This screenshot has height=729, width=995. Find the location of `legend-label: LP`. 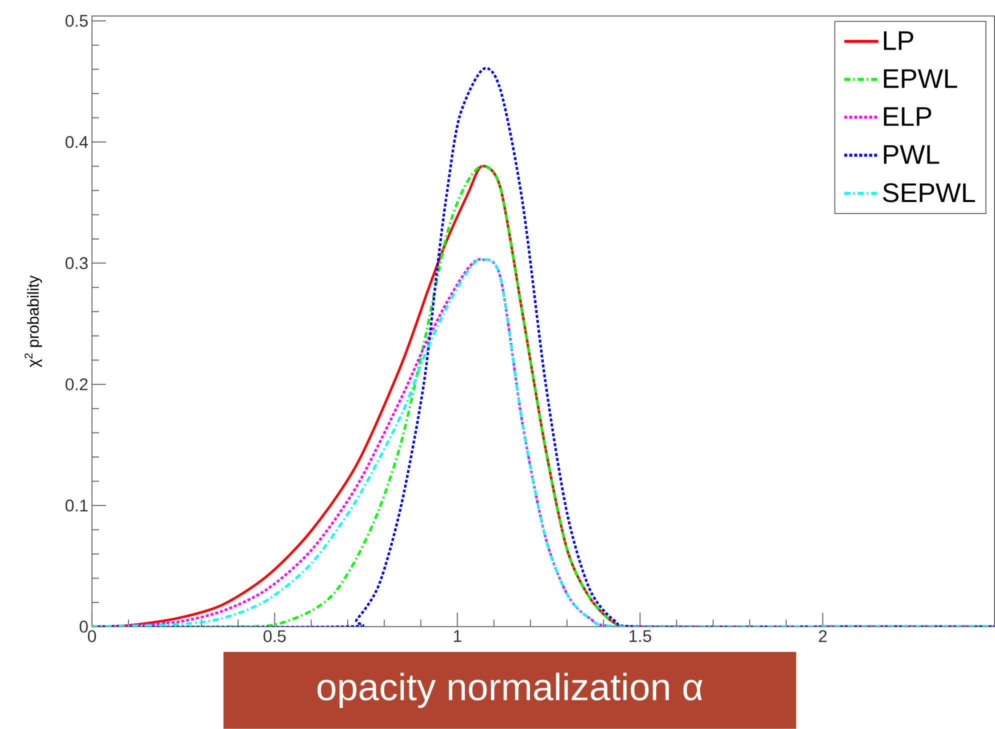

legend-label: LP is located at coordinates (899, 40).